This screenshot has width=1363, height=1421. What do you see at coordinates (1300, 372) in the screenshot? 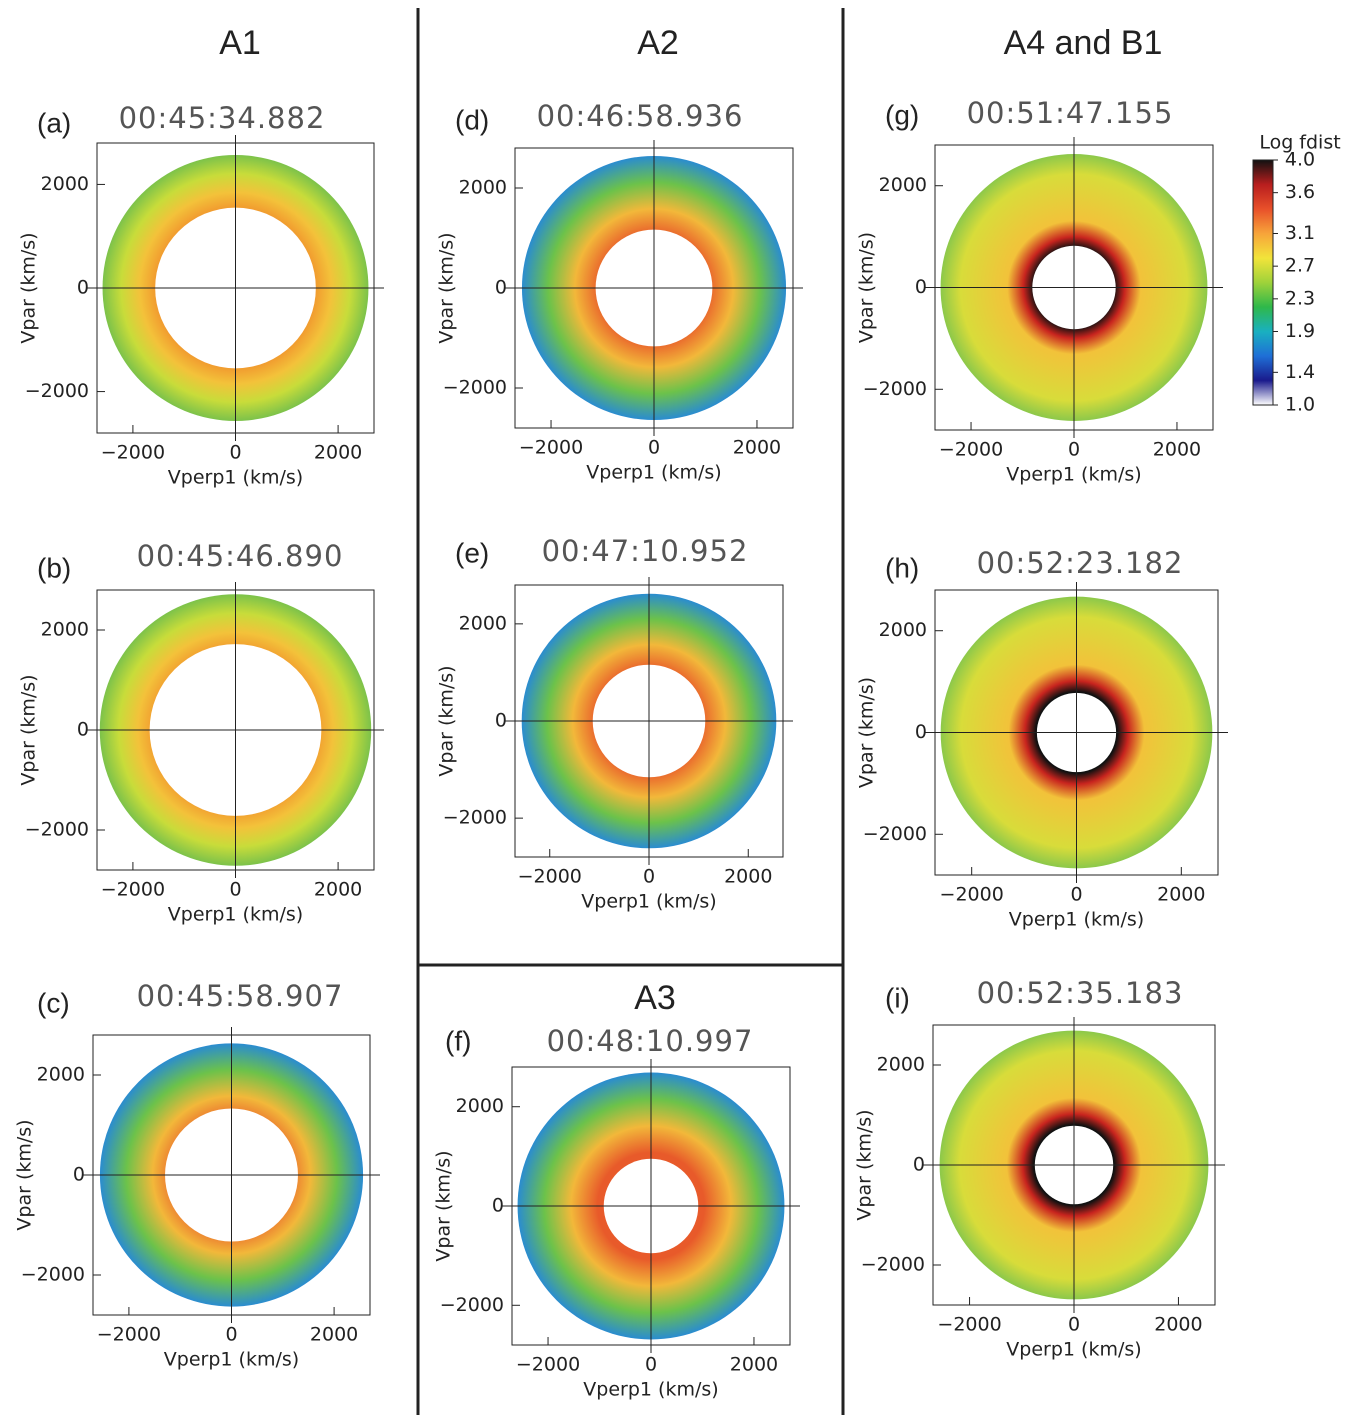
I see `colorbar-tick-label: 1.4` at bounding box center [1300, 372].